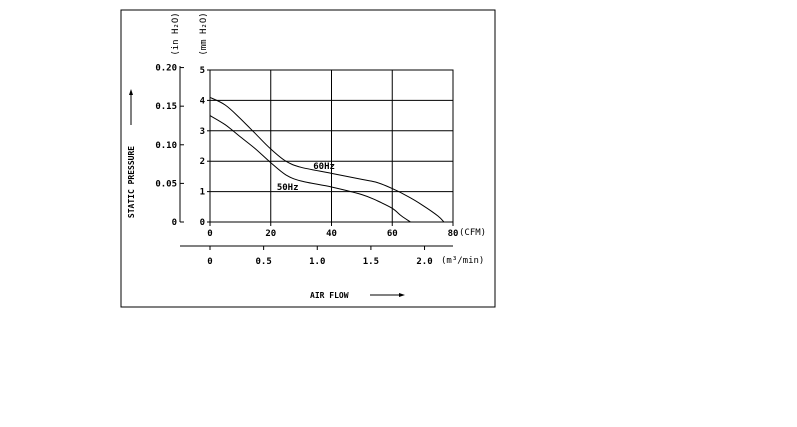  I want to click on secondary-x-tick-label: 1.0, so click(317, 262).